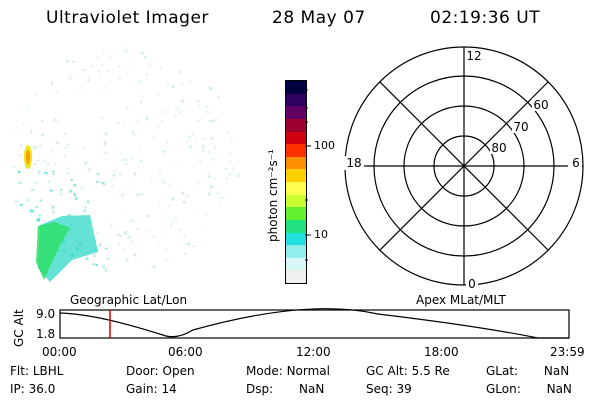 The image size is (600, 400). What do you see at coordinates (46, 334) in the screenshot?
I see `y-tick-bottom: 1.8` at bounding box center [46, 334].